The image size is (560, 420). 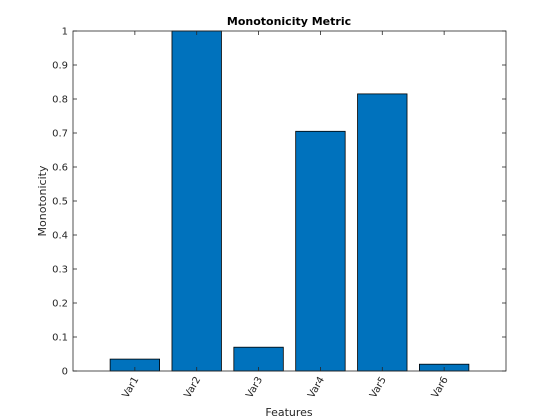 I want to click on bar-var5, so click(x=382, y=232).